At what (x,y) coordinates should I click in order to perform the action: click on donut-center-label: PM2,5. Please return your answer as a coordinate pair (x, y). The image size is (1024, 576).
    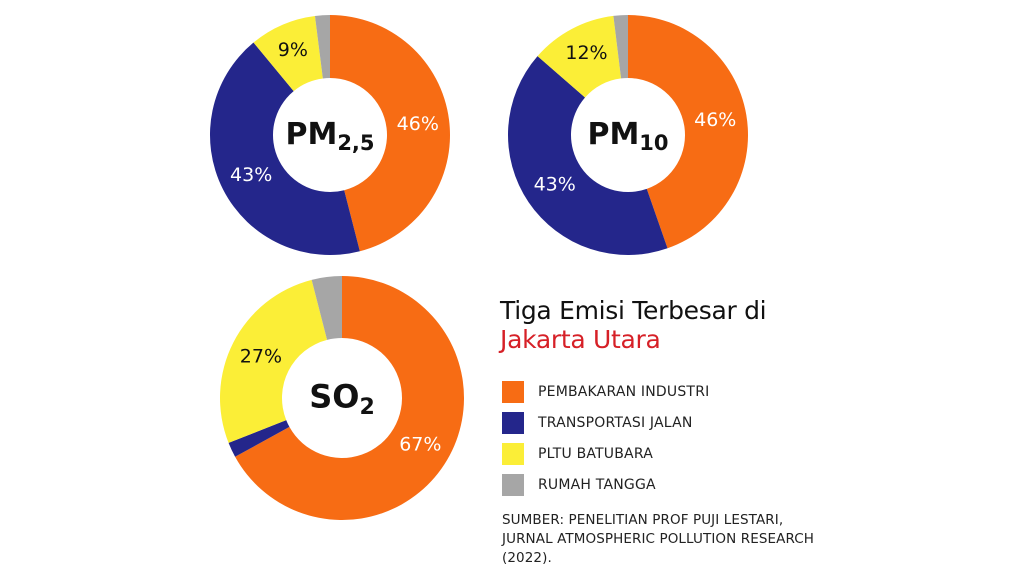
    Looking at the image, I should click on (329, 136).